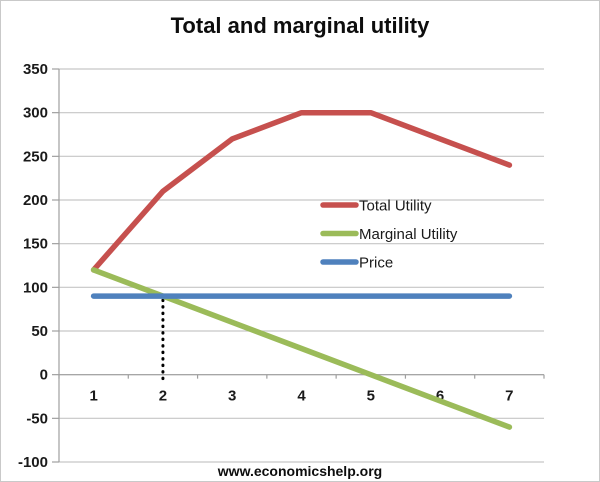 The width and height of the screenshot is (600, 482). Describe the element at coordinates (371, 396) in the screenshot. I see `x-axis-label-5: 5` at that location.